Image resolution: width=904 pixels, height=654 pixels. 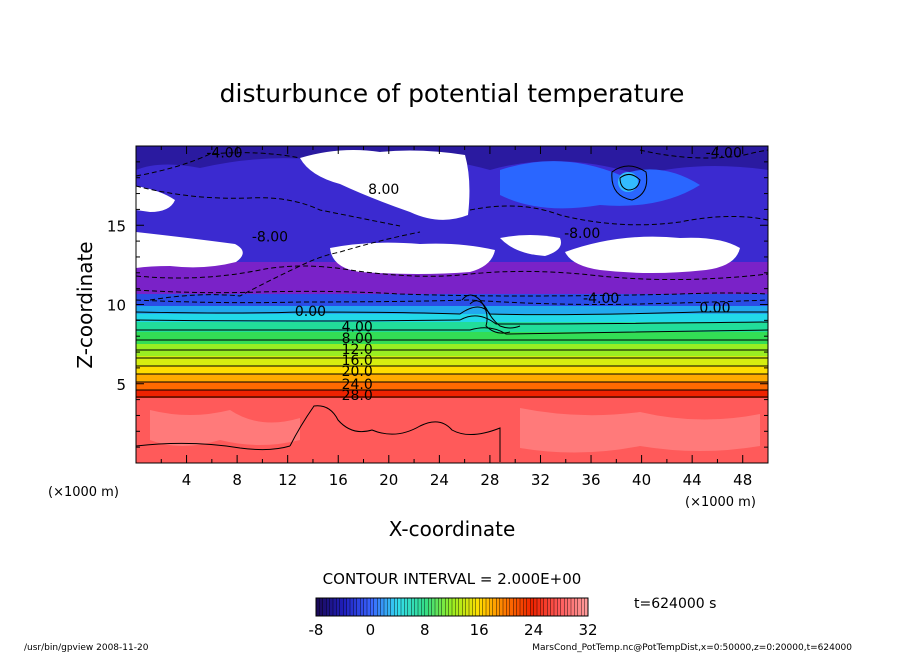 I want to click on x-axis-label: X-coordinate, so click(x=452, y=529).